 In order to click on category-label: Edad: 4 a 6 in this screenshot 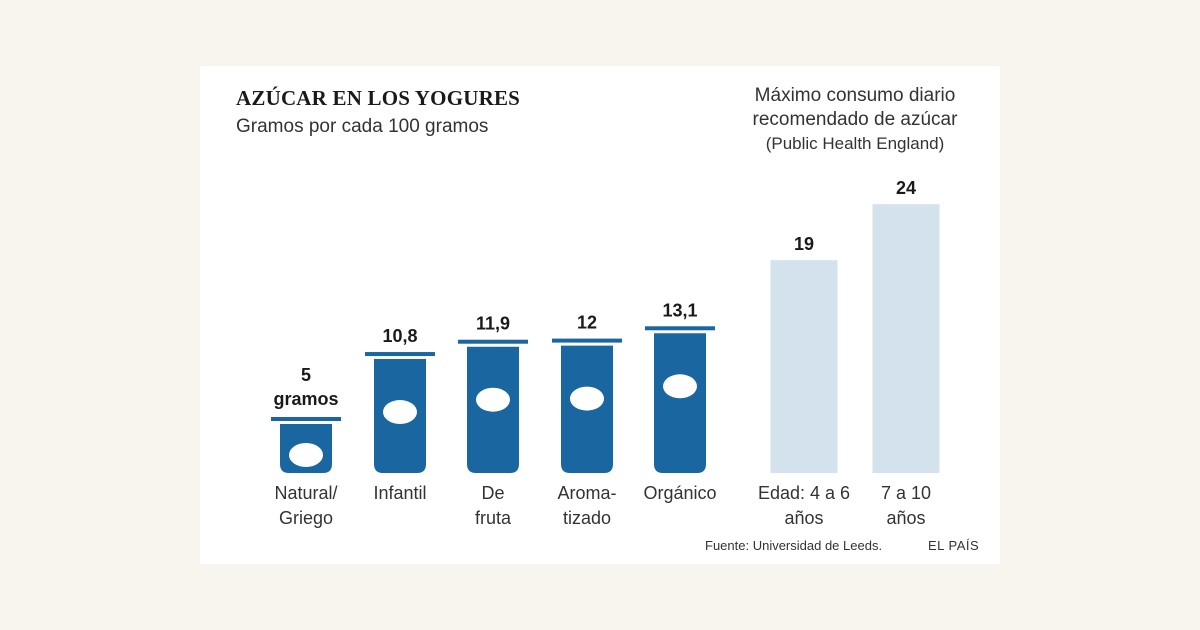, I will do `click(804, 493)`.